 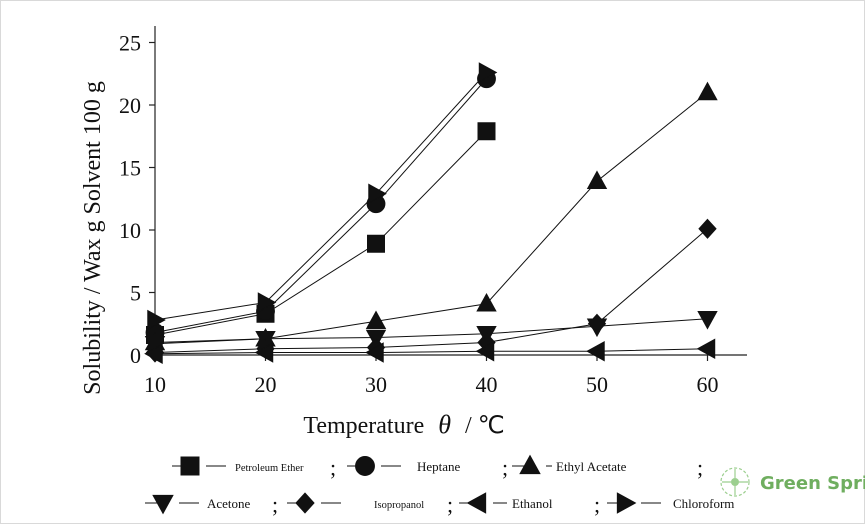 What do you see at coordinates (506, 503) in the screenshot?
I see `legend-item: Ethanol` at bounding box center [506, 503].